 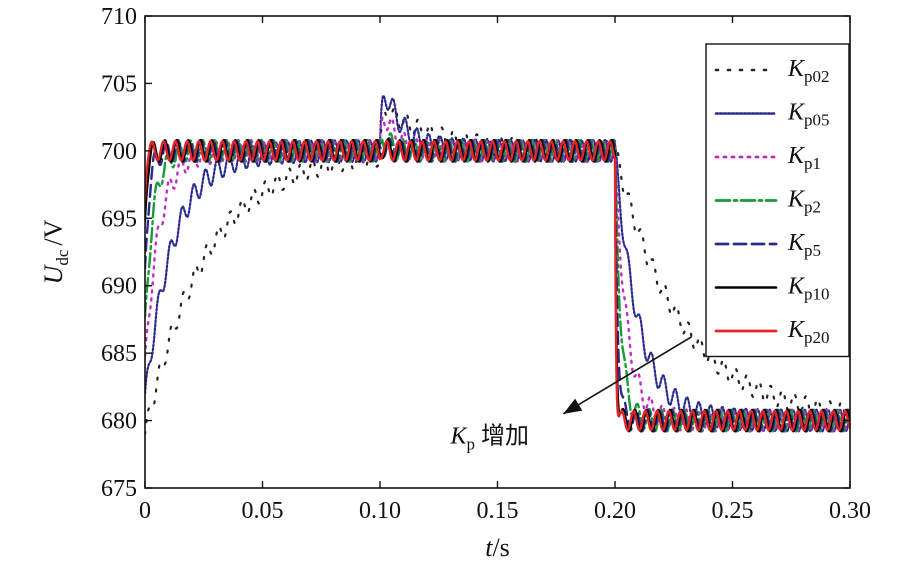 I want to click on legend-label-p02: Kp02, so click(x=808, y=71).